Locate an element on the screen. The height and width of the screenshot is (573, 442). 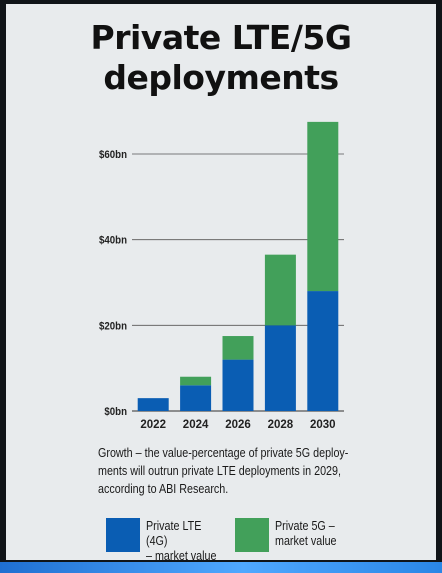
legend-swatch-lte is located at coordinates (123, 535).